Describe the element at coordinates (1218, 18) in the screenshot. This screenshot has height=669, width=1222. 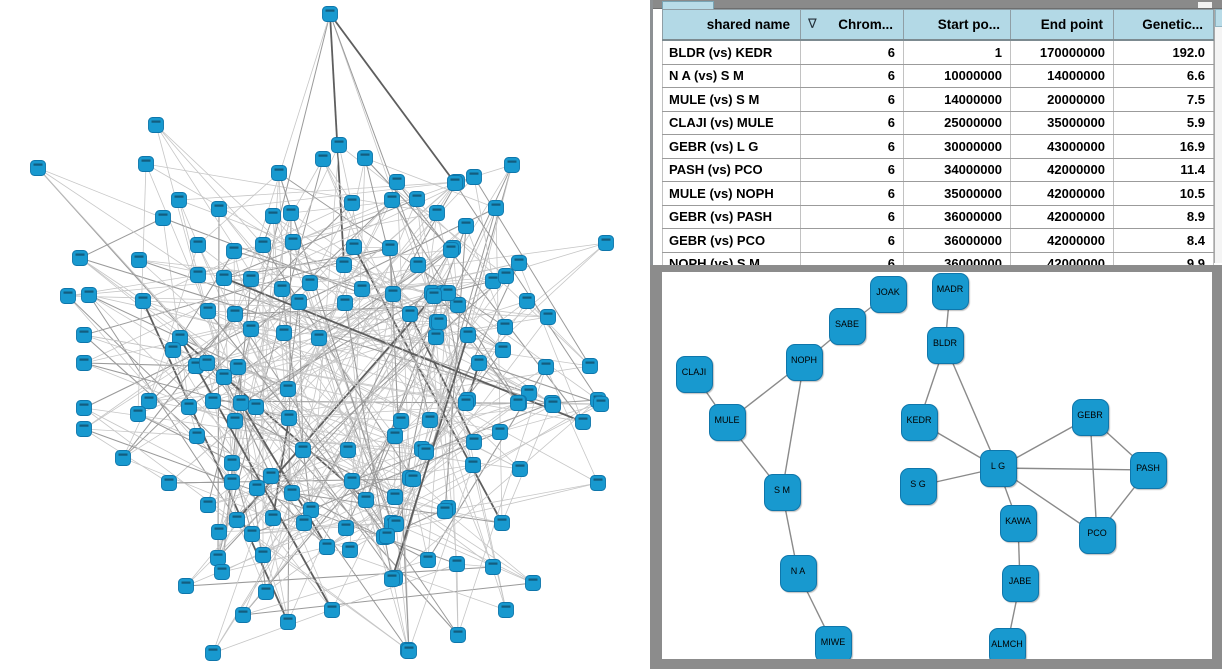
I see `scrollbar-button` at that location.